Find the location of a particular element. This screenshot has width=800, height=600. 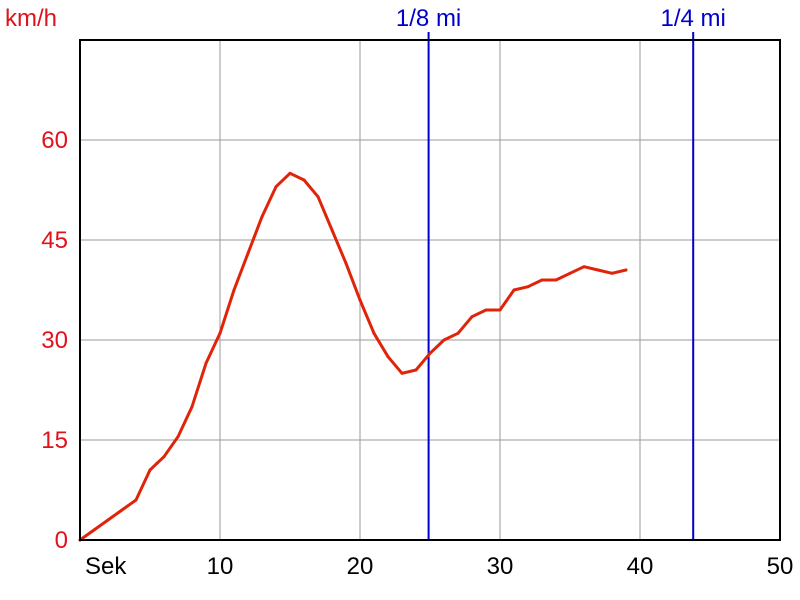

y-tick-label: 60 is located at coordinates (54, 140).